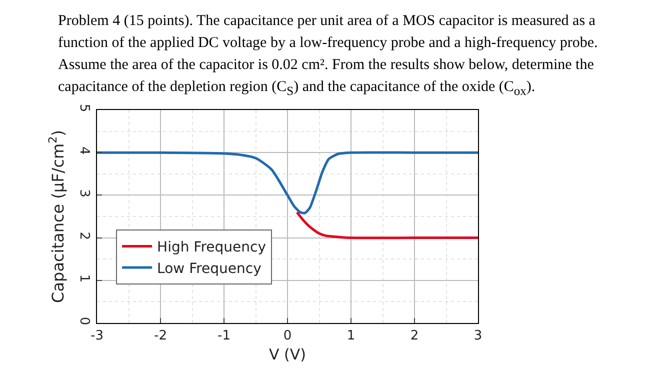  What do you see at coordinates (414, 336) in the screenshot?
I see `x-tick-label: 2` at bounding box center [414, 336].